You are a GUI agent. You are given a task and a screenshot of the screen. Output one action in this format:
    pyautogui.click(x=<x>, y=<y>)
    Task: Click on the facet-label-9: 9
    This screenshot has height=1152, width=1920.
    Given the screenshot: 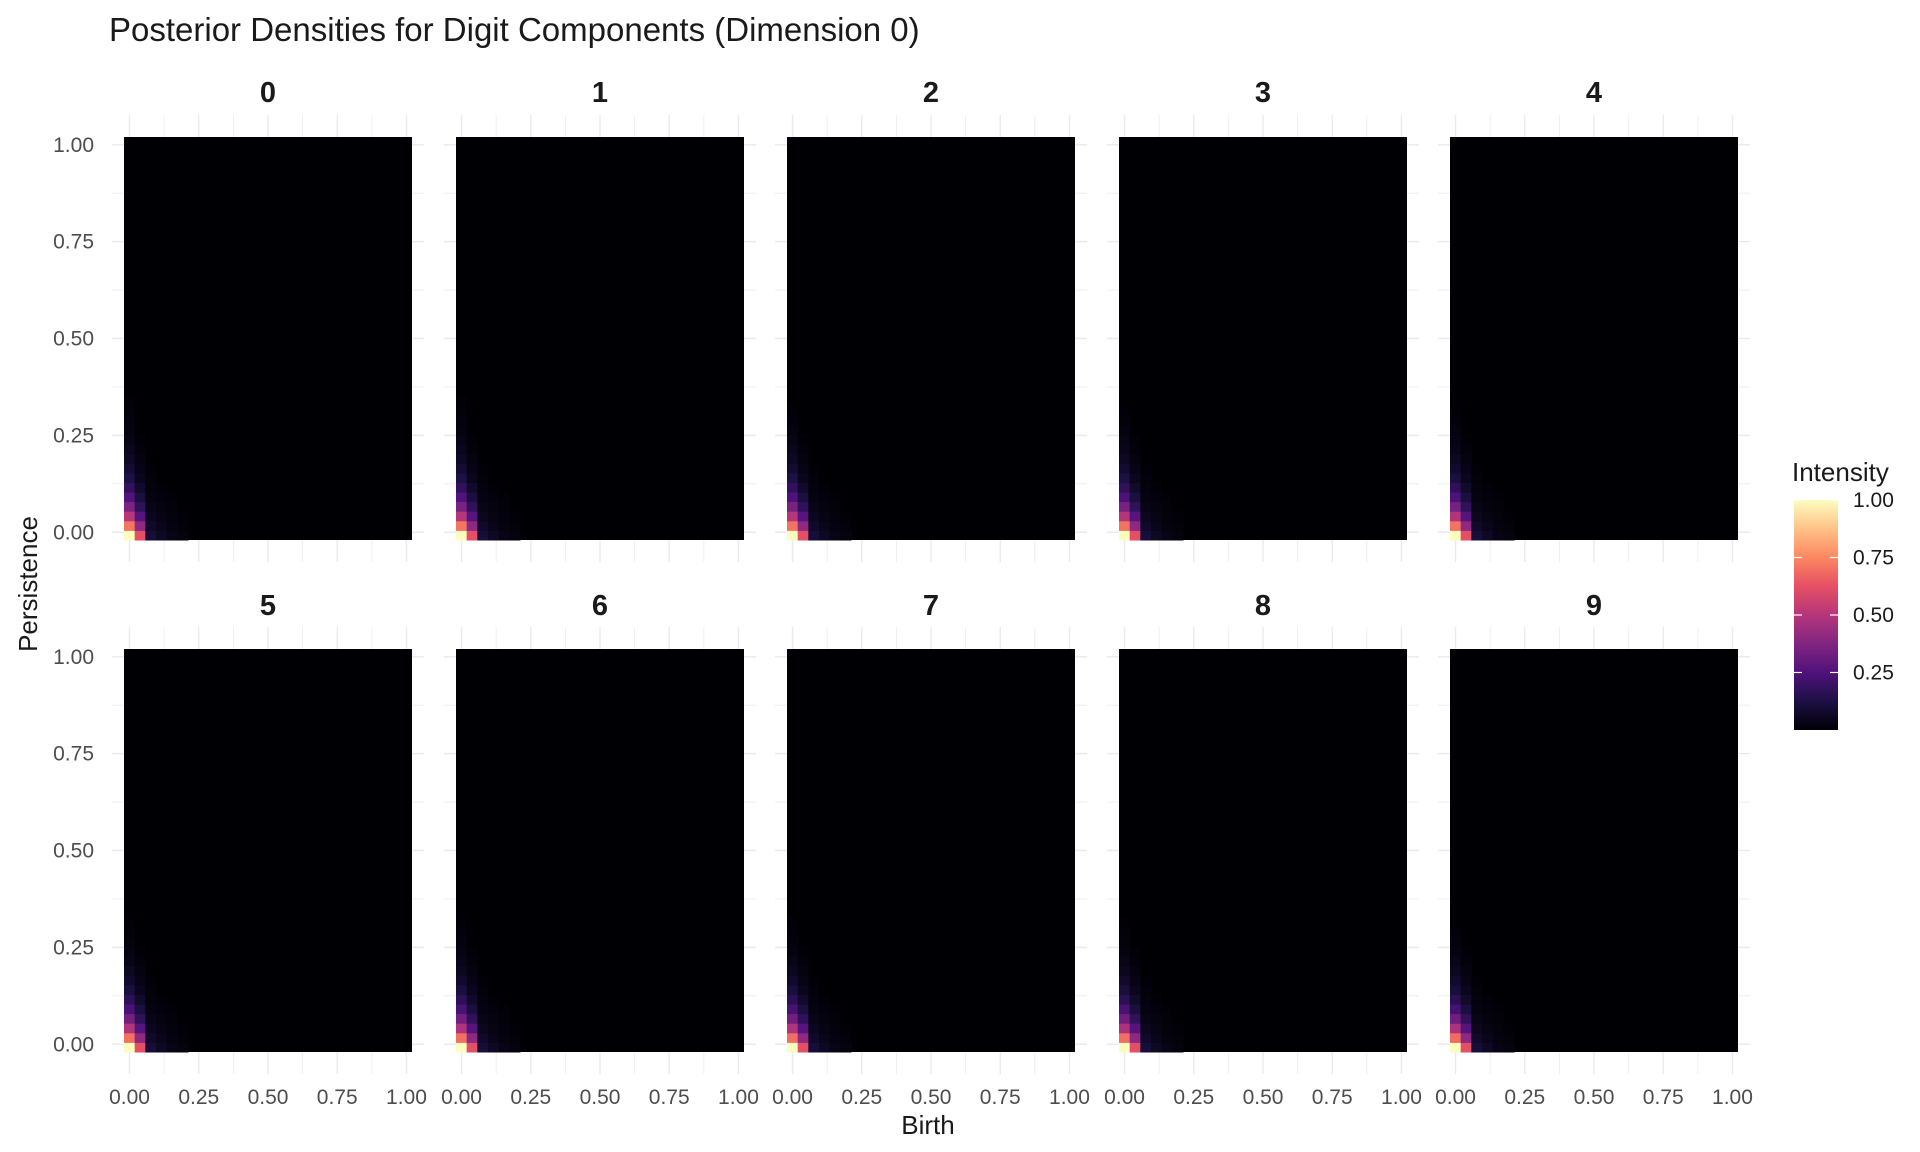 What is the action you would take?
    pyautogui.click(x=1594, y=606)
    